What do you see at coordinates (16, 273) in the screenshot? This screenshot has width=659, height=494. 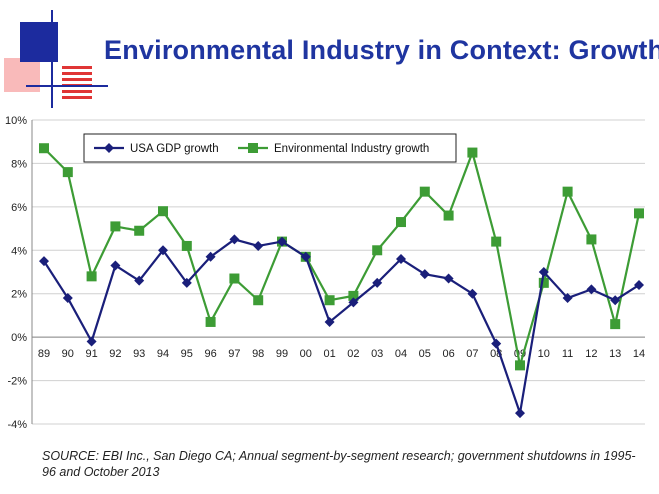 I see `y-axis-tick-labels: -4% -2% 0% 2% 4% 6% 8% 10%` at bounding box center [16, 273].